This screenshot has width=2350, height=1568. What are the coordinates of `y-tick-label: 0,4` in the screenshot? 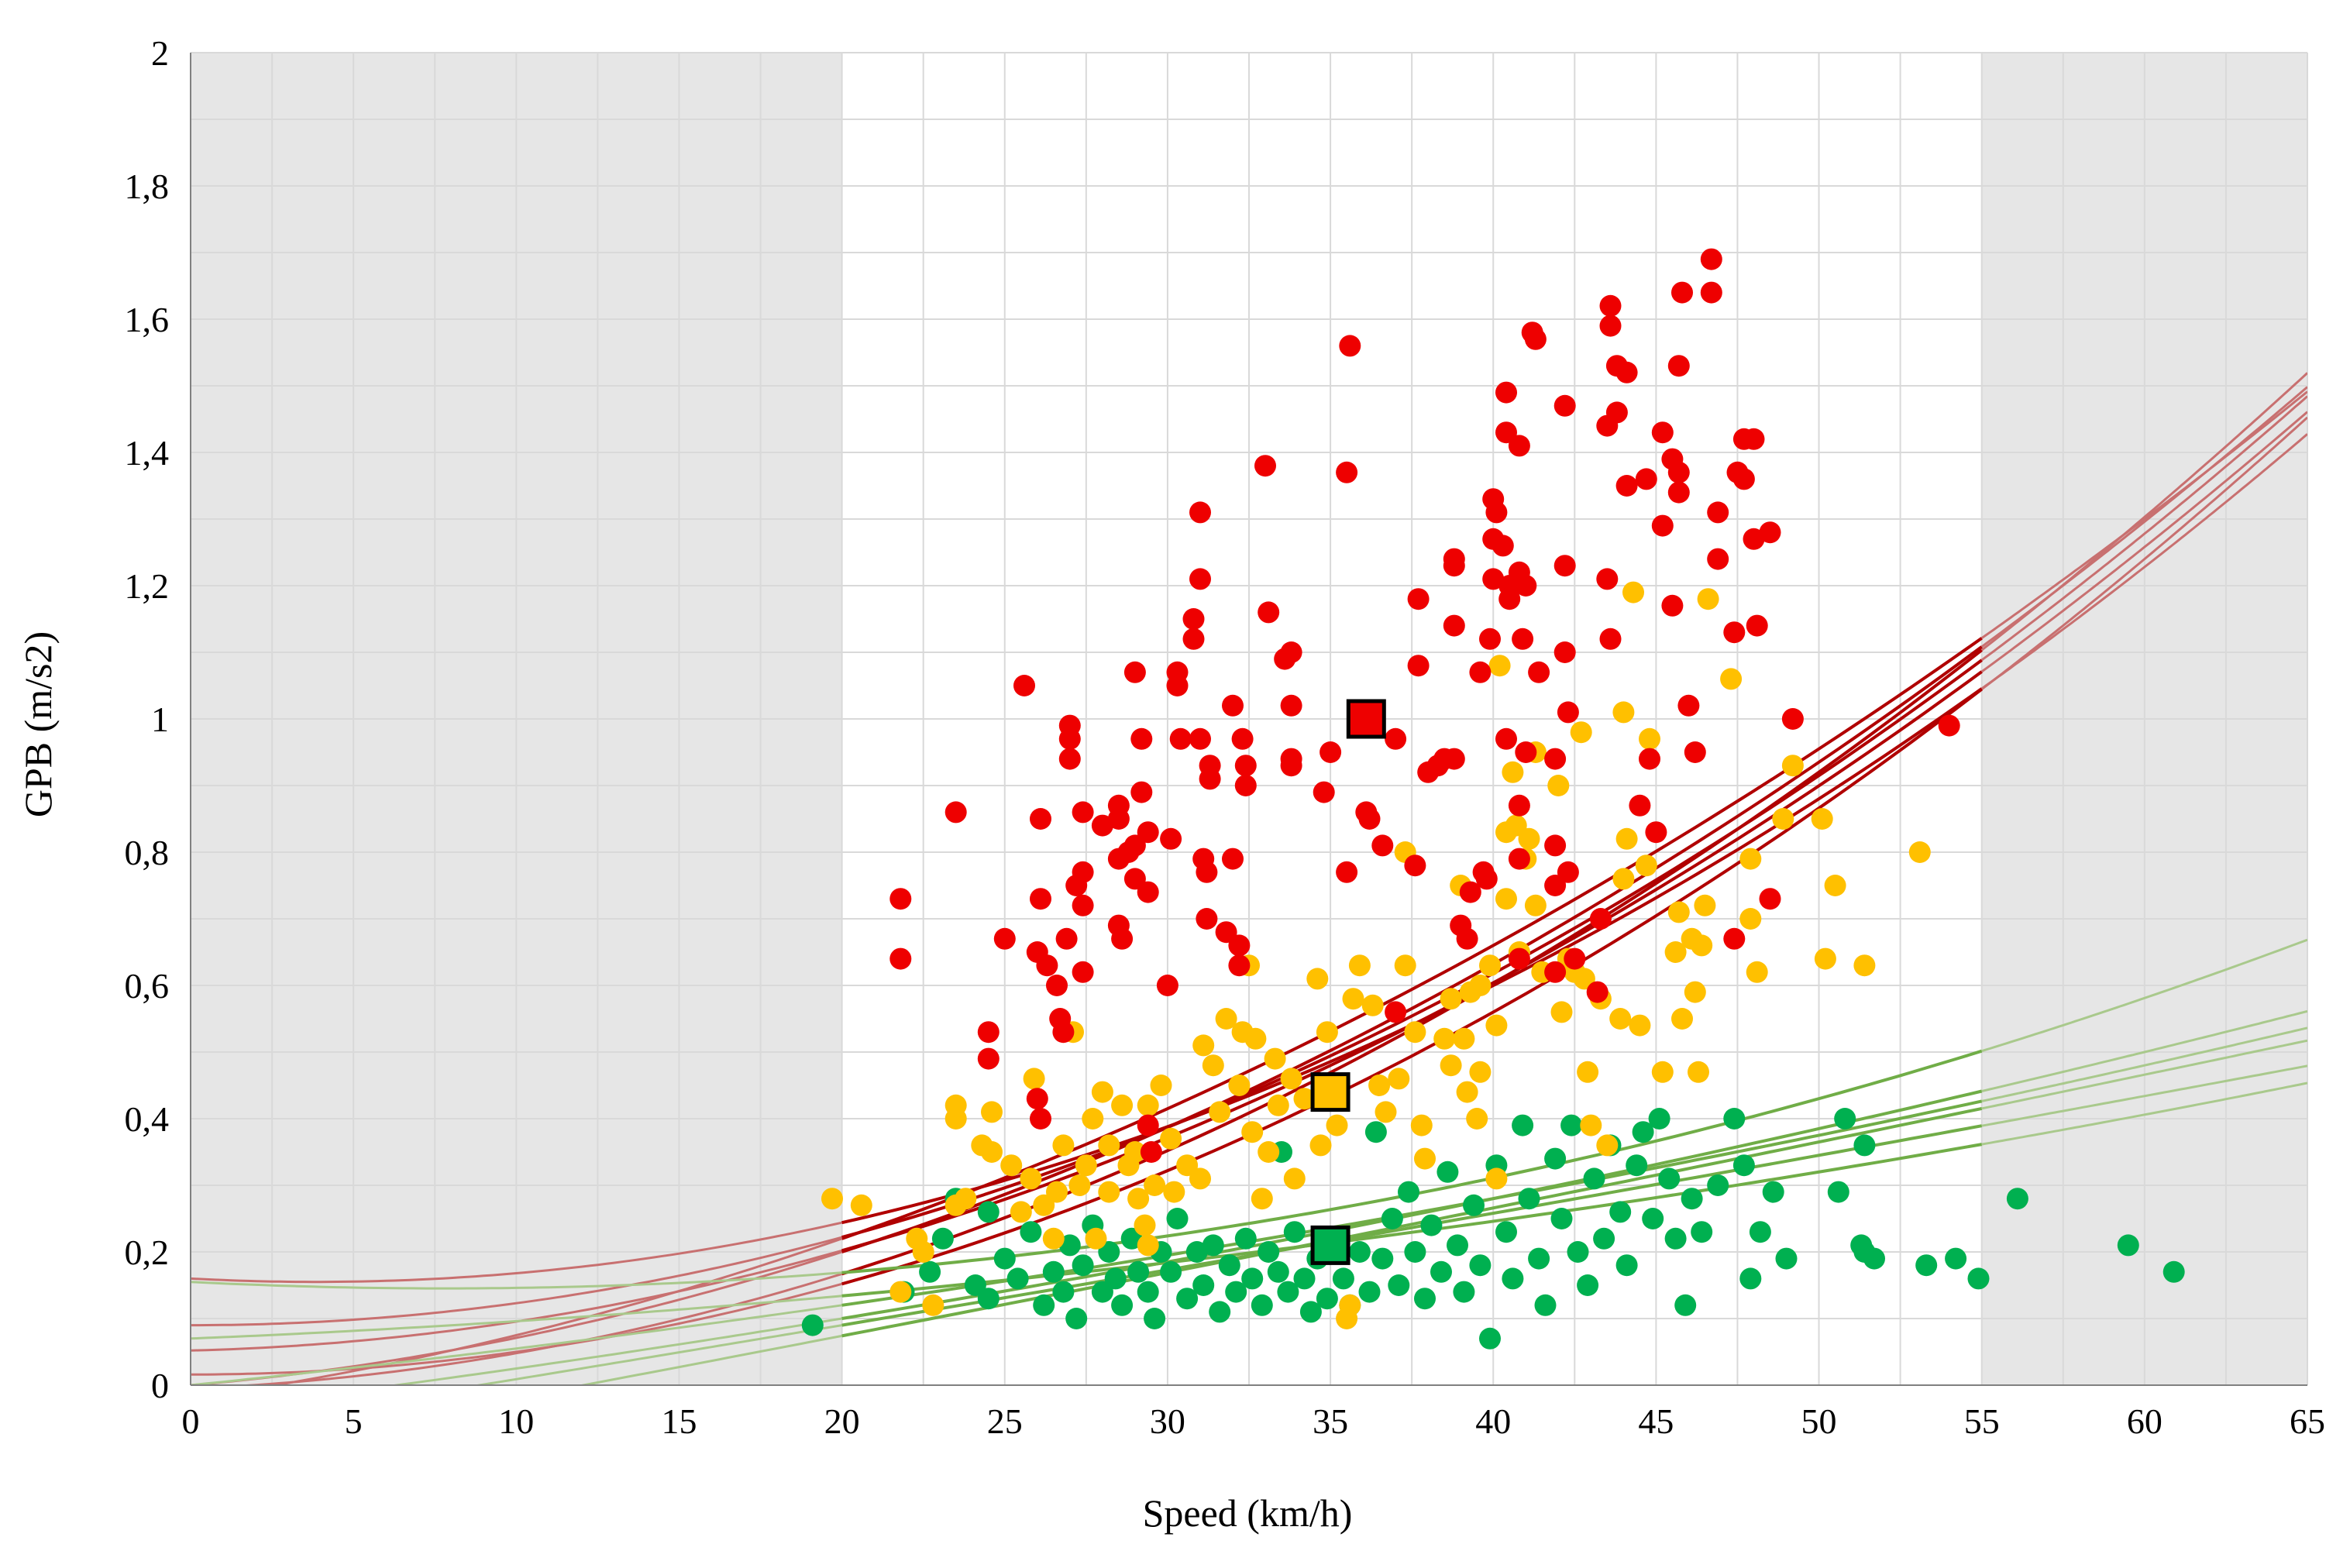 It's located at (148, 1119).